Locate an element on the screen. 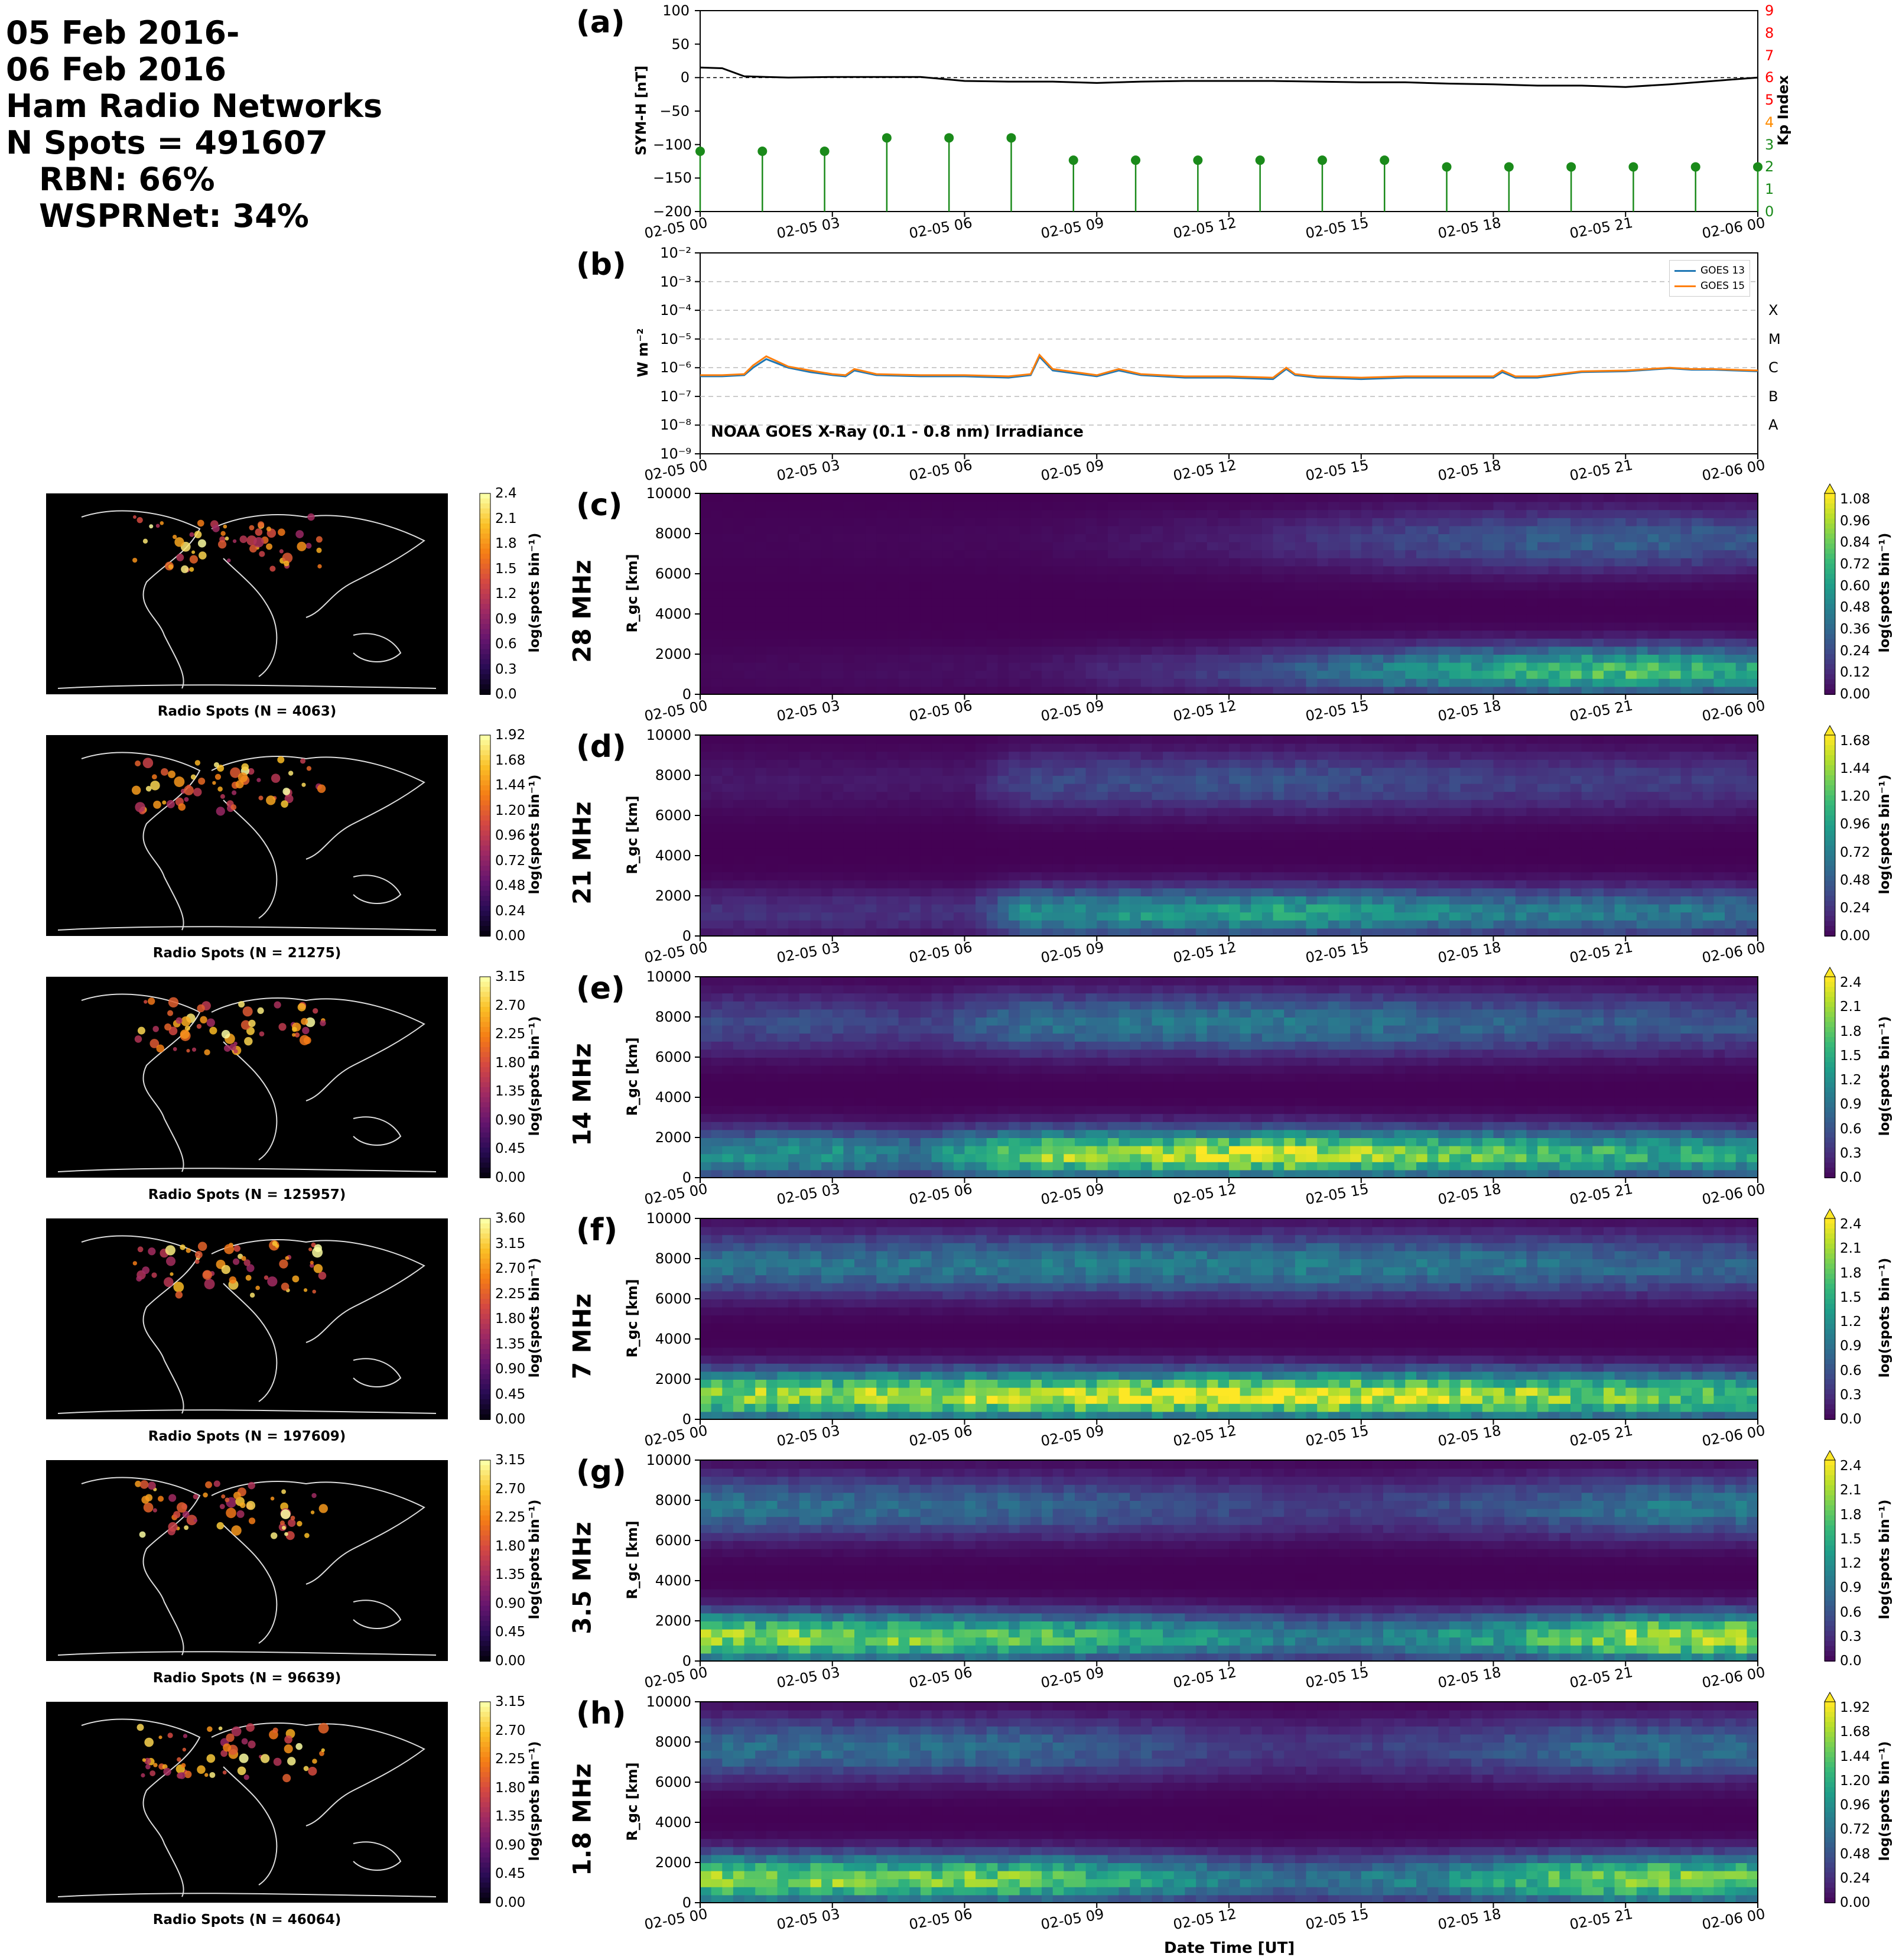 This screenshot has height=1960, width=1899. spot-cluster is located at coordinates (179, 542).